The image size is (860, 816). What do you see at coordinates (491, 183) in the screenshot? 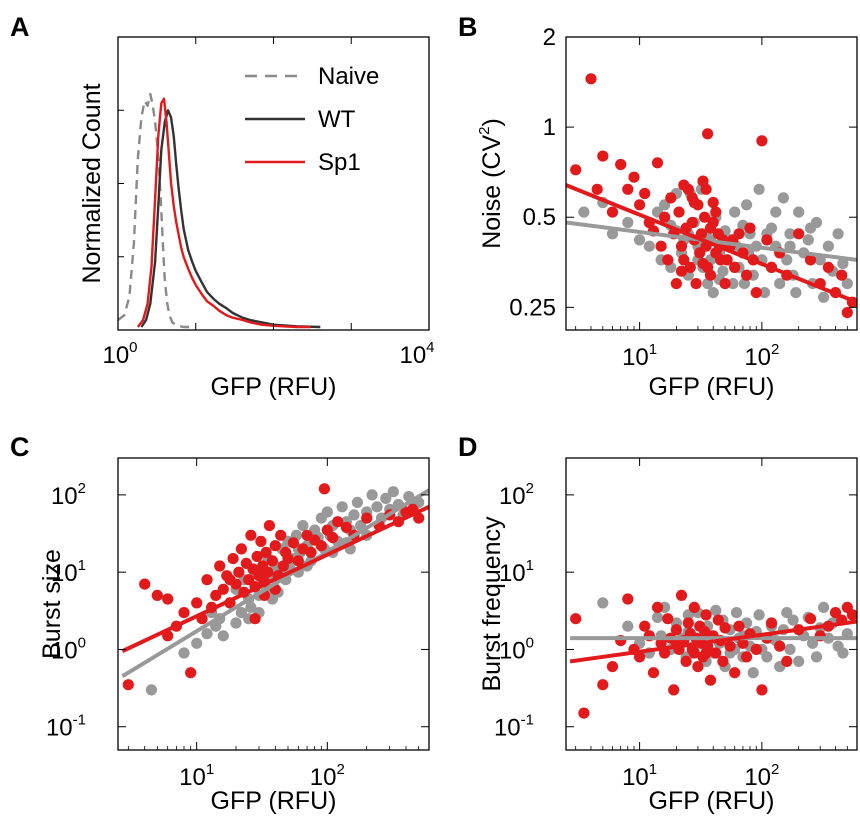
I see `panel-b-ylabel: Noise (CV2)` at bounding box center [491, 183].